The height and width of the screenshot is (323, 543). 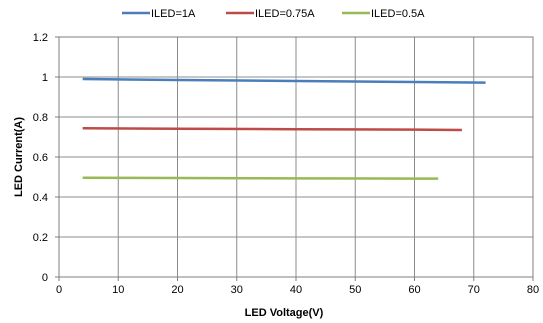 What do you see at coordinates (284, 313) in the screenshot?
I see `x-axis-title: LED Voltage(V)` at bounding box center [284, 313].